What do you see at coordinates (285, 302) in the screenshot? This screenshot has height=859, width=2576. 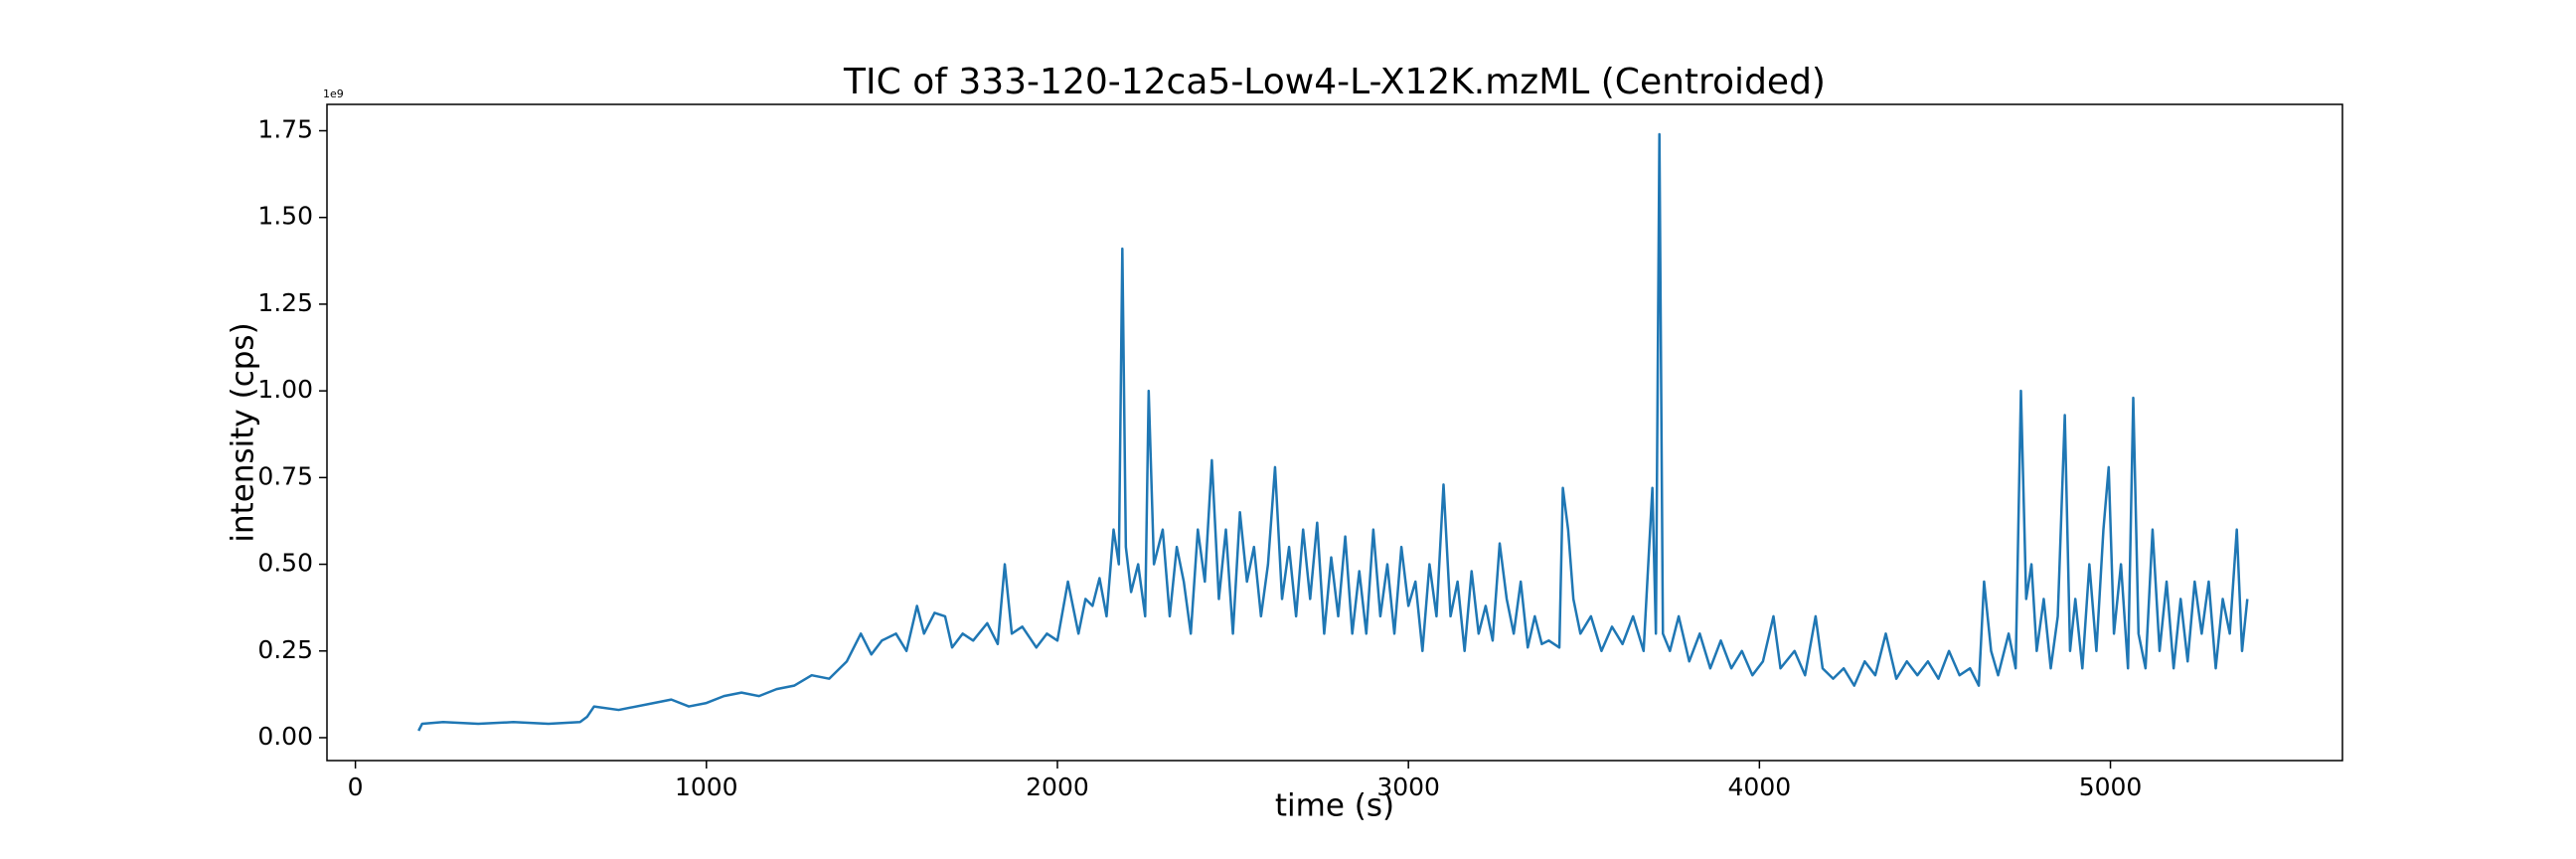 I see `y-tick-label: 1.25` at bounding box center [285, 302].